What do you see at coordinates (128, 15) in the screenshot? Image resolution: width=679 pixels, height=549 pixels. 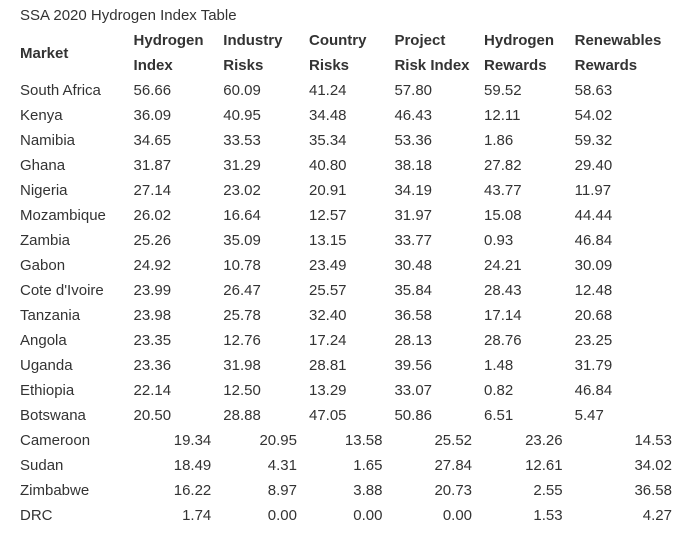 I see `table-title: SSA 2020 Hydrogen Index Table` at bounding box center [128, 15].